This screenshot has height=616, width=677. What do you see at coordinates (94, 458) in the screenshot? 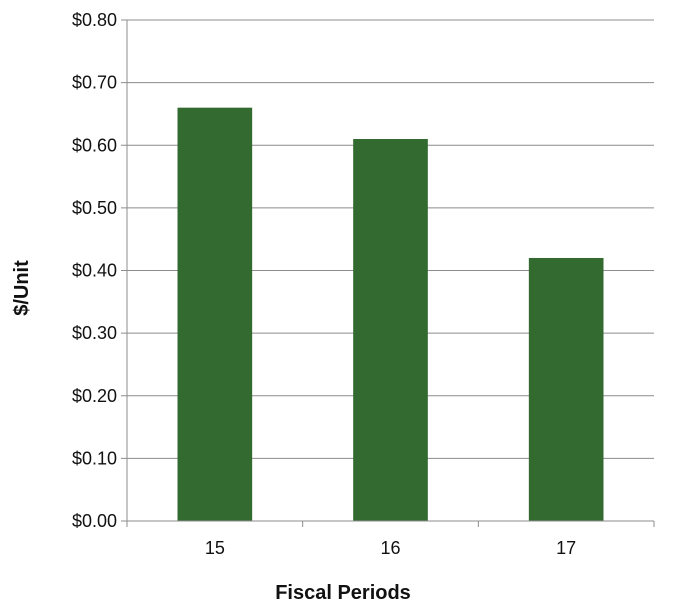
I see `y-tick-label: $0.10` at bounding box center [94, 458].